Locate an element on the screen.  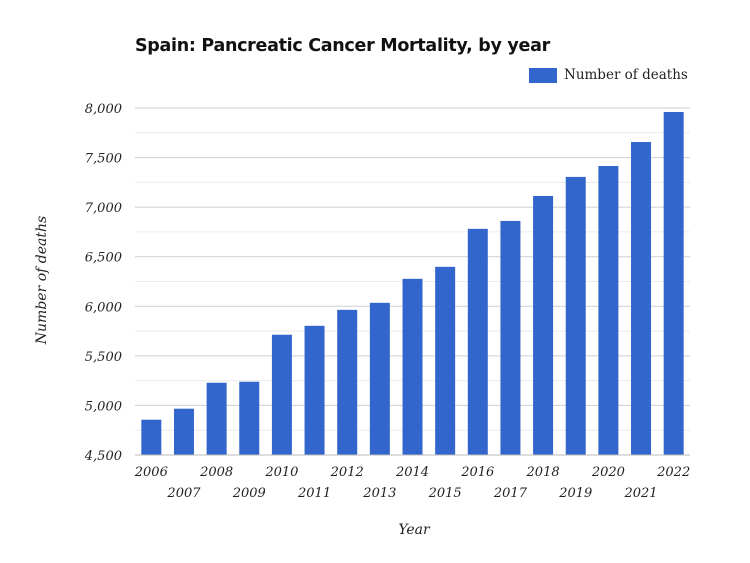
bar-2021 is located at coordinates (641, 299).